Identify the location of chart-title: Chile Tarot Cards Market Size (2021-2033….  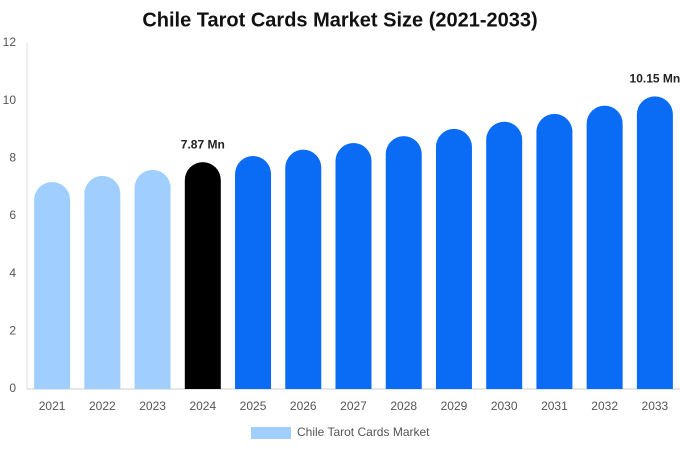
(339, 20).